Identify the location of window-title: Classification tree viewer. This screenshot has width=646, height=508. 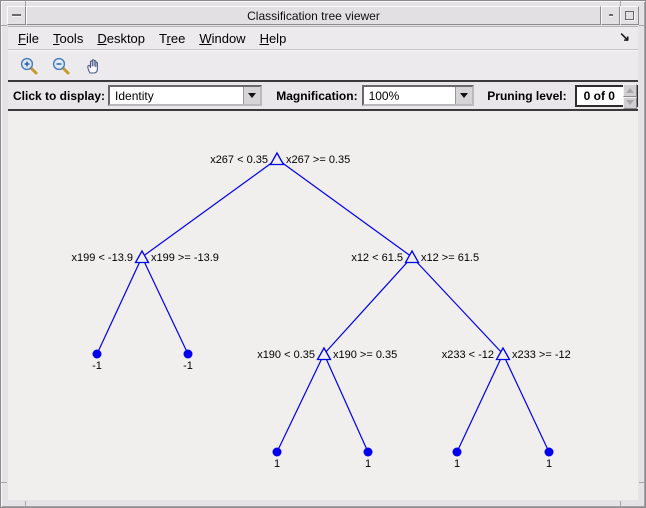
(313, 15).